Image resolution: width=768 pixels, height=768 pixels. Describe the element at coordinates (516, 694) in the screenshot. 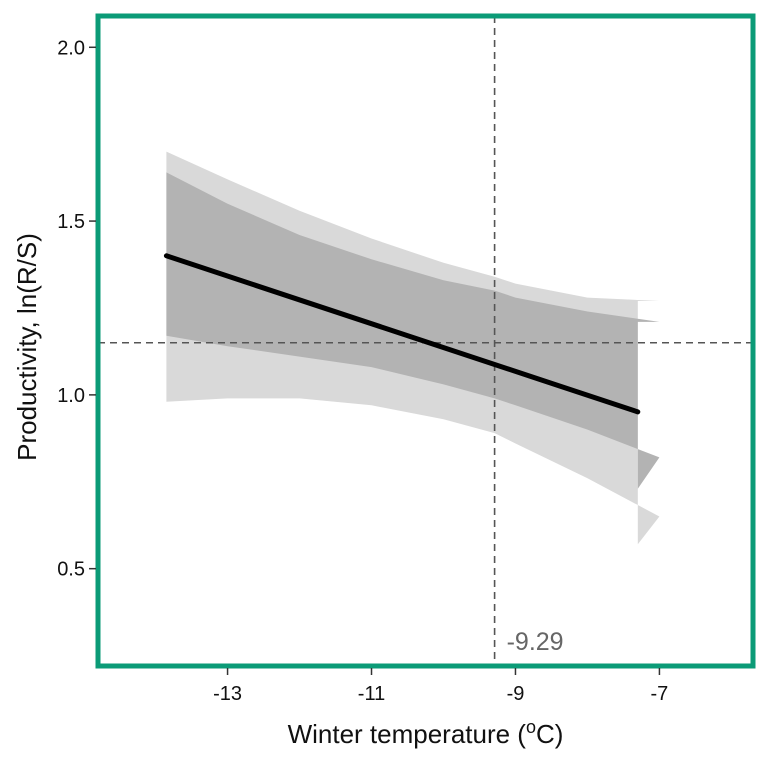

I see `x-tick-label: -9` at that location.